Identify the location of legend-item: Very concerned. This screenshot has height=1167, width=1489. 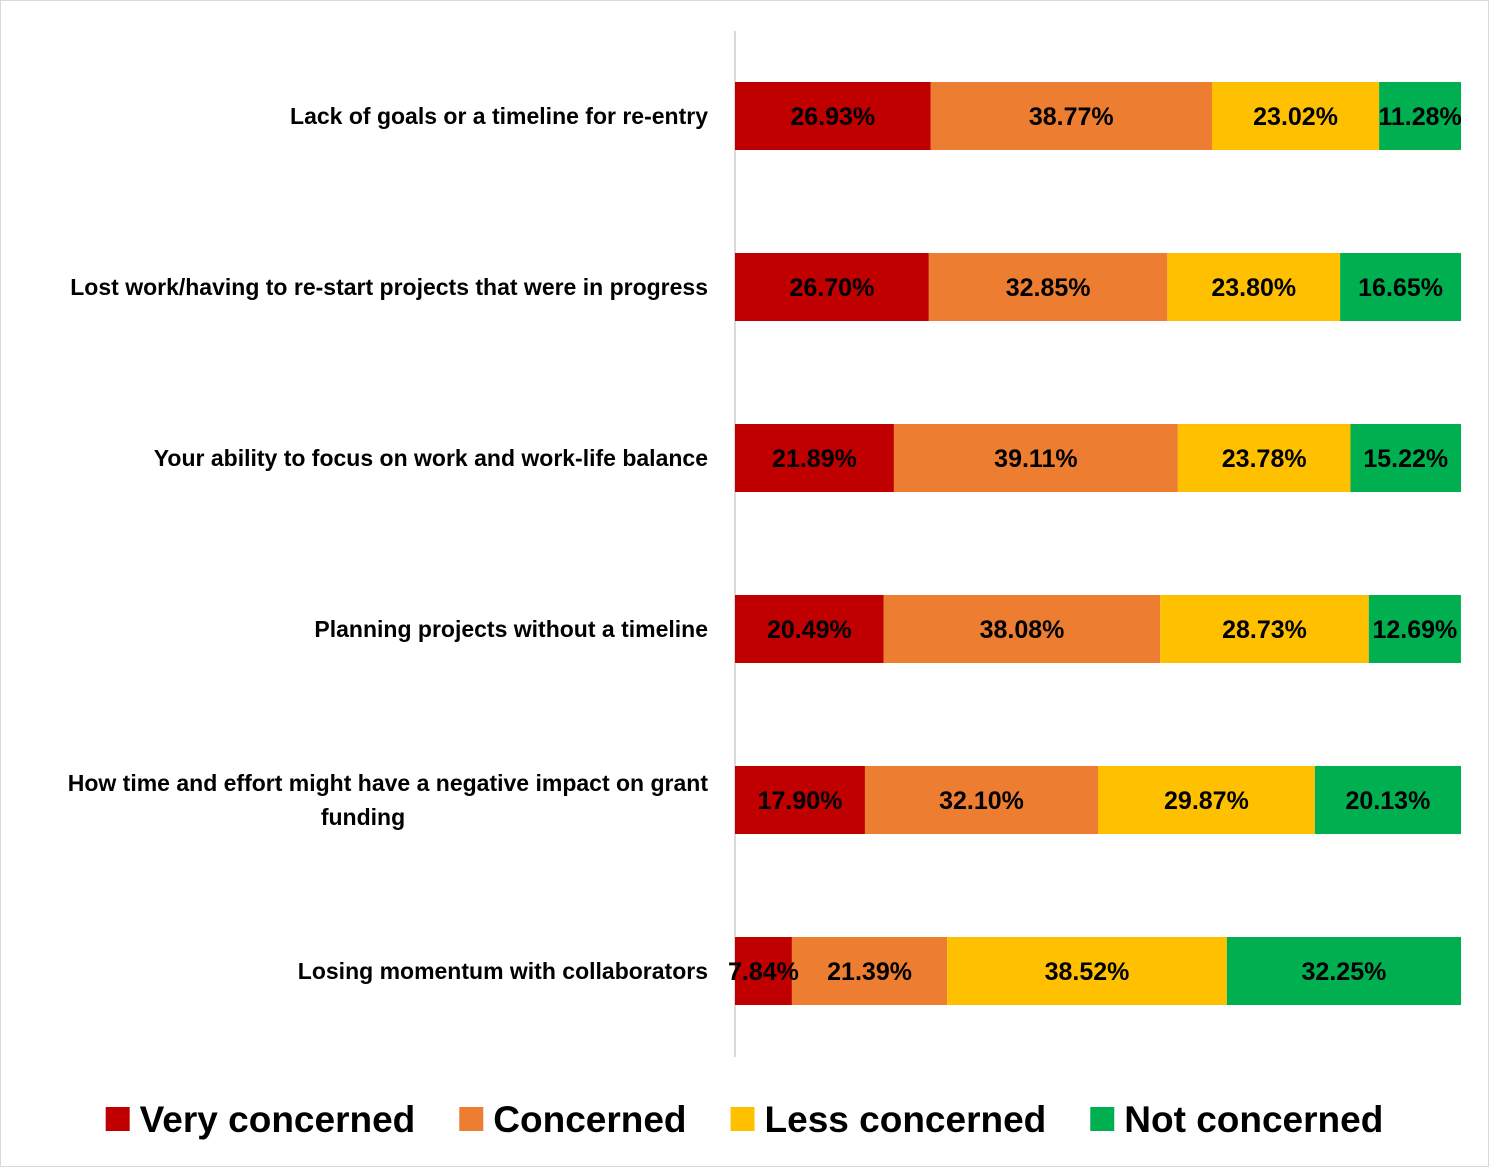
(260, 1119).